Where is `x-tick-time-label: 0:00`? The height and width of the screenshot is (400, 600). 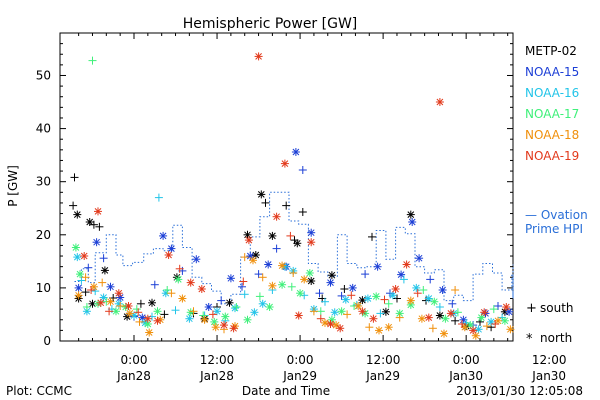 x-tick-time-label: 0:00 is located at coordinates (134, 360).